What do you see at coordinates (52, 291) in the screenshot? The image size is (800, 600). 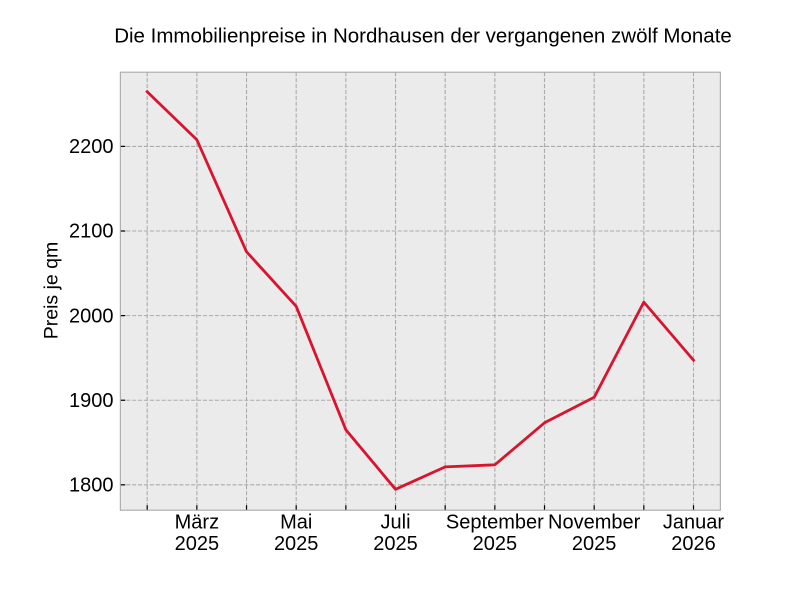 I see `svg-text: Preis je qm` at bounding box center [52, 291].